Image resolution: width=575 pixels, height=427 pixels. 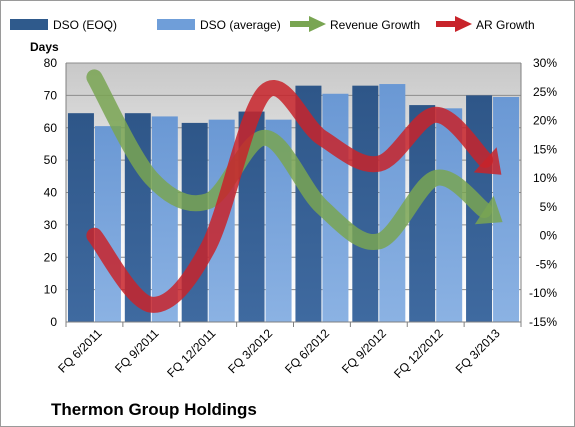 What do you see at coordinates (51, 257) in the screenshot?
I see `y-tick-label: 20` at bounding box center [51, 257].